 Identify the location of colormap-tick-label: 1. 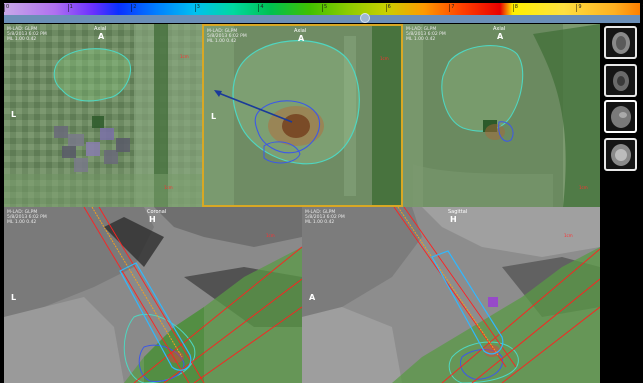
(71, 7).